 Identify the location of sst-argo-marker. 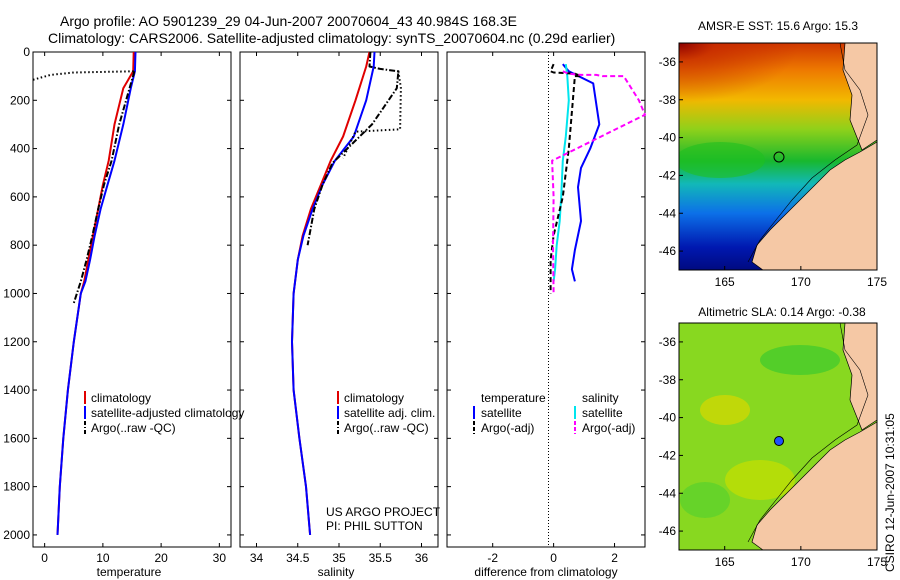
(779, 157).